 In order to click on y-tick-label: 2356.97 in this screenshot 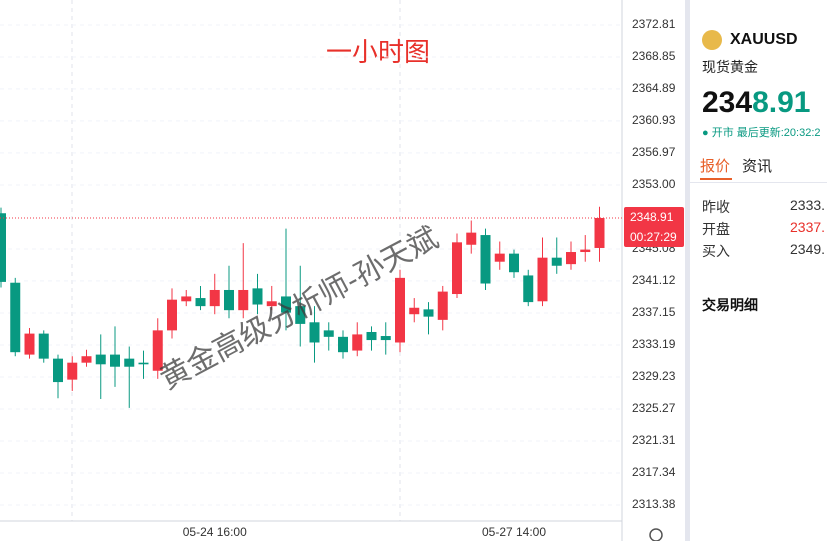, I will do `click(654, 152)`.